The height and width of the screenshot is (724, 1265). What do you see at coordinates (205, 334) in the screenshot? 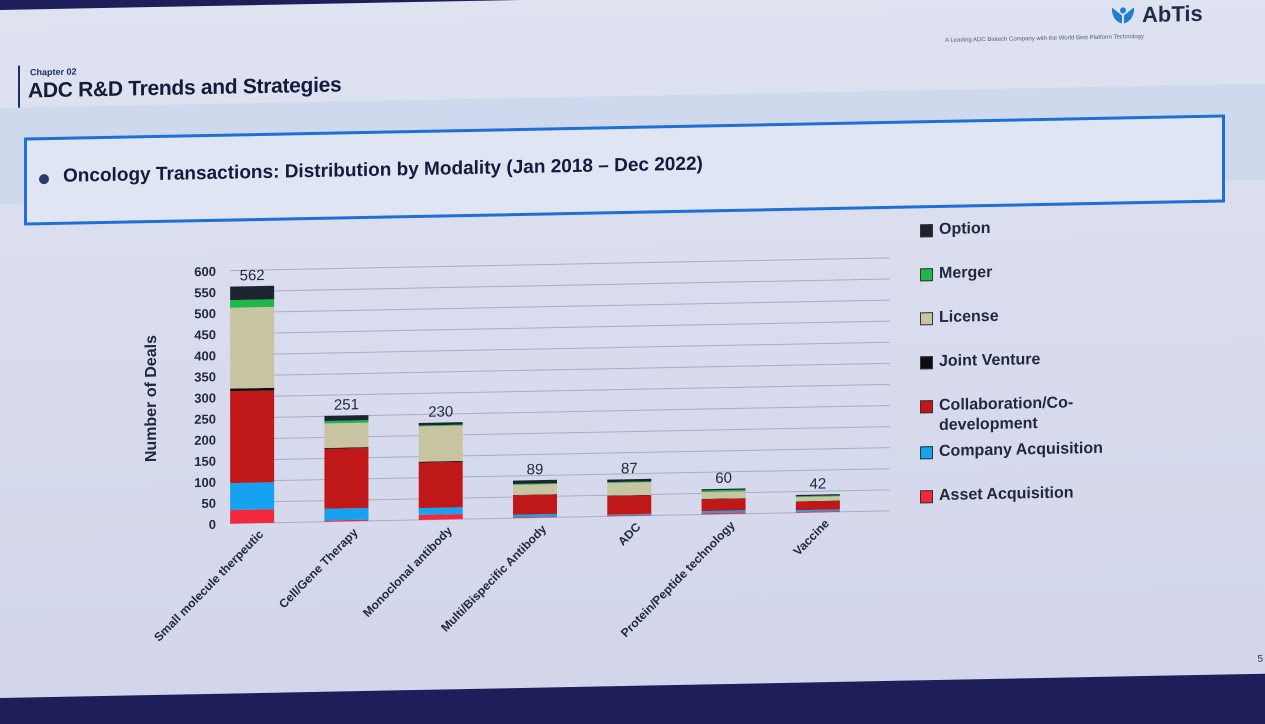
I see `y-tick-label: 450` at bounding box center [205, 334].